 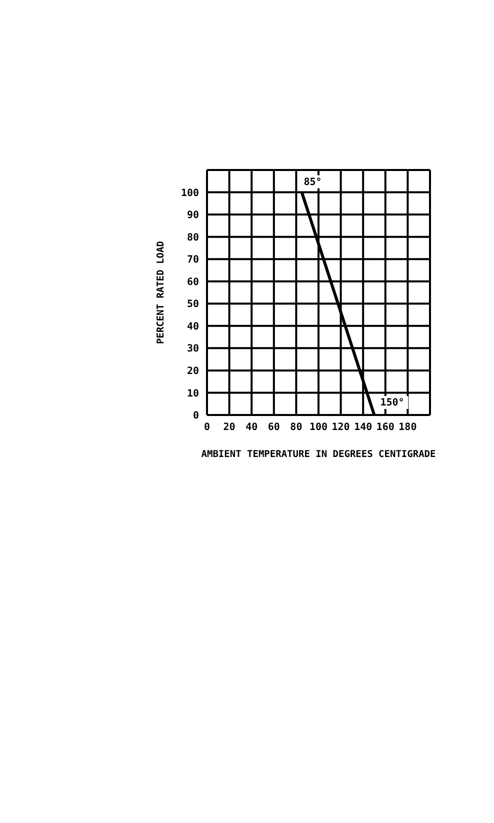 I want to click on y-tick-label: 10, so click(x=192, y=394).